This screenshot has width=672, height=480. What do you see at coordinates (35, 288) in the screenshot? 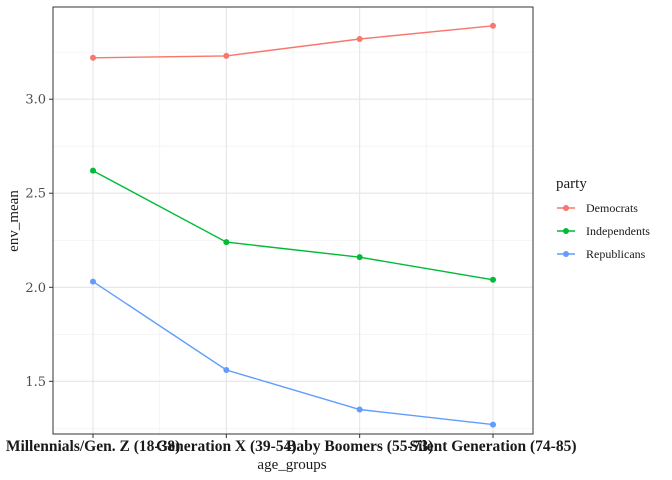
I see `y-tick-label: 2.0` at bounding box center [35, 288].